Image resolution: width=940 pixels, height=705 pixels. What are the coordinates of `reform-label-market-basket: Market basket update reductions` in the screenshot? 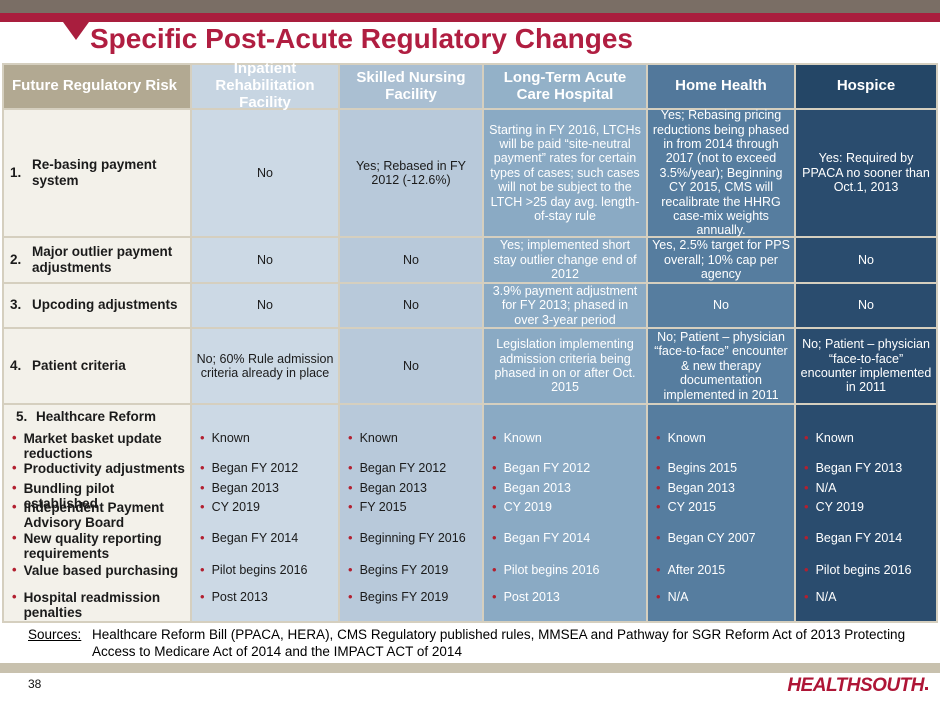 It's located at (97, 446).